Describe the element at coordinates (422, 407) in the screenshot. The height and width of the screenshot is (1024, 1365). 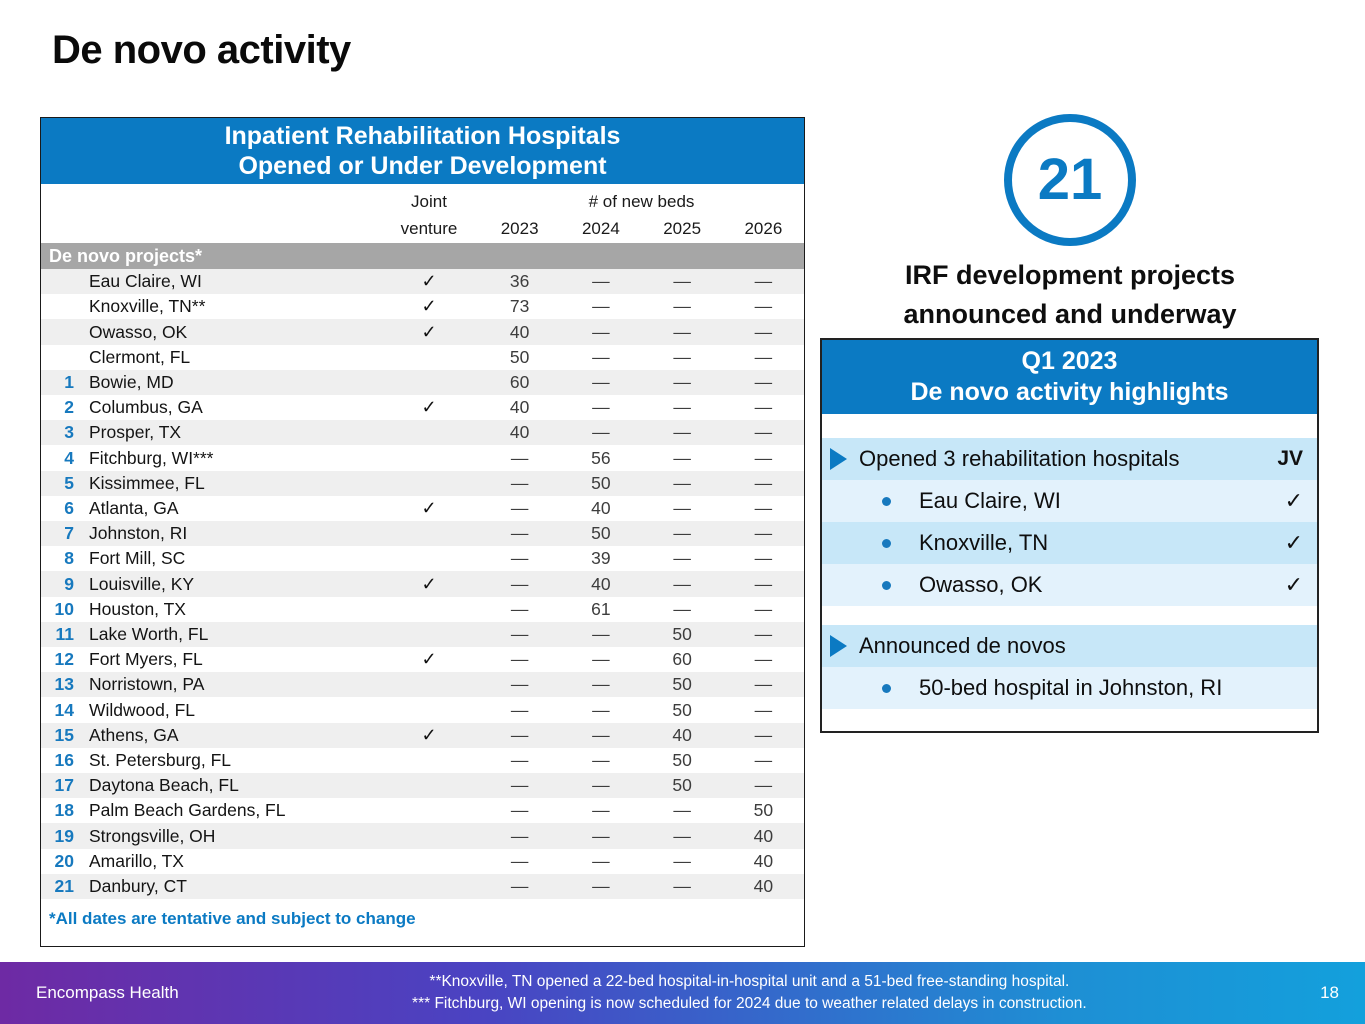
I see `table-row: 2 Columbus, GA ✓ 40 — — —` at that location.